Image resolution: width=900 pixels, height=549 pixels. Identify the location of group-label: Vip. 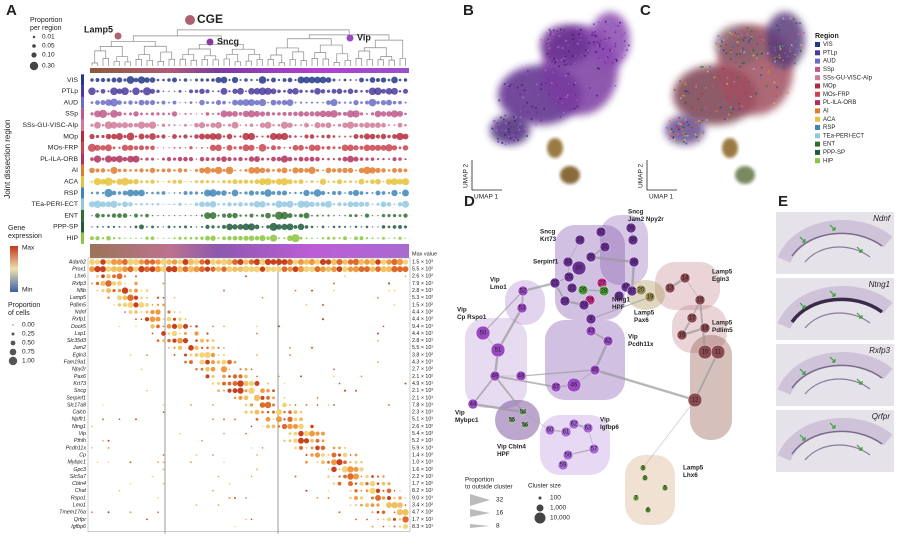
(462, 310).